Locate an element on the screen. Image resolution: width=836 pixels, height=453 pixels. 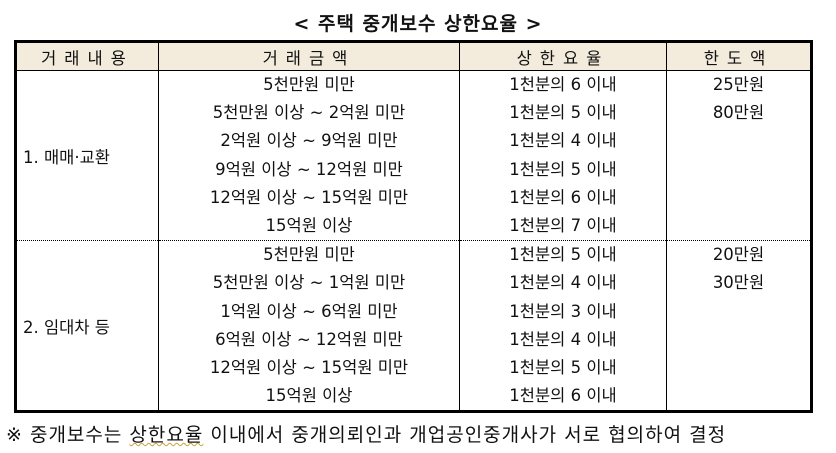
header-transaction-type: 거래내용 is located at coordinates (87, 56).